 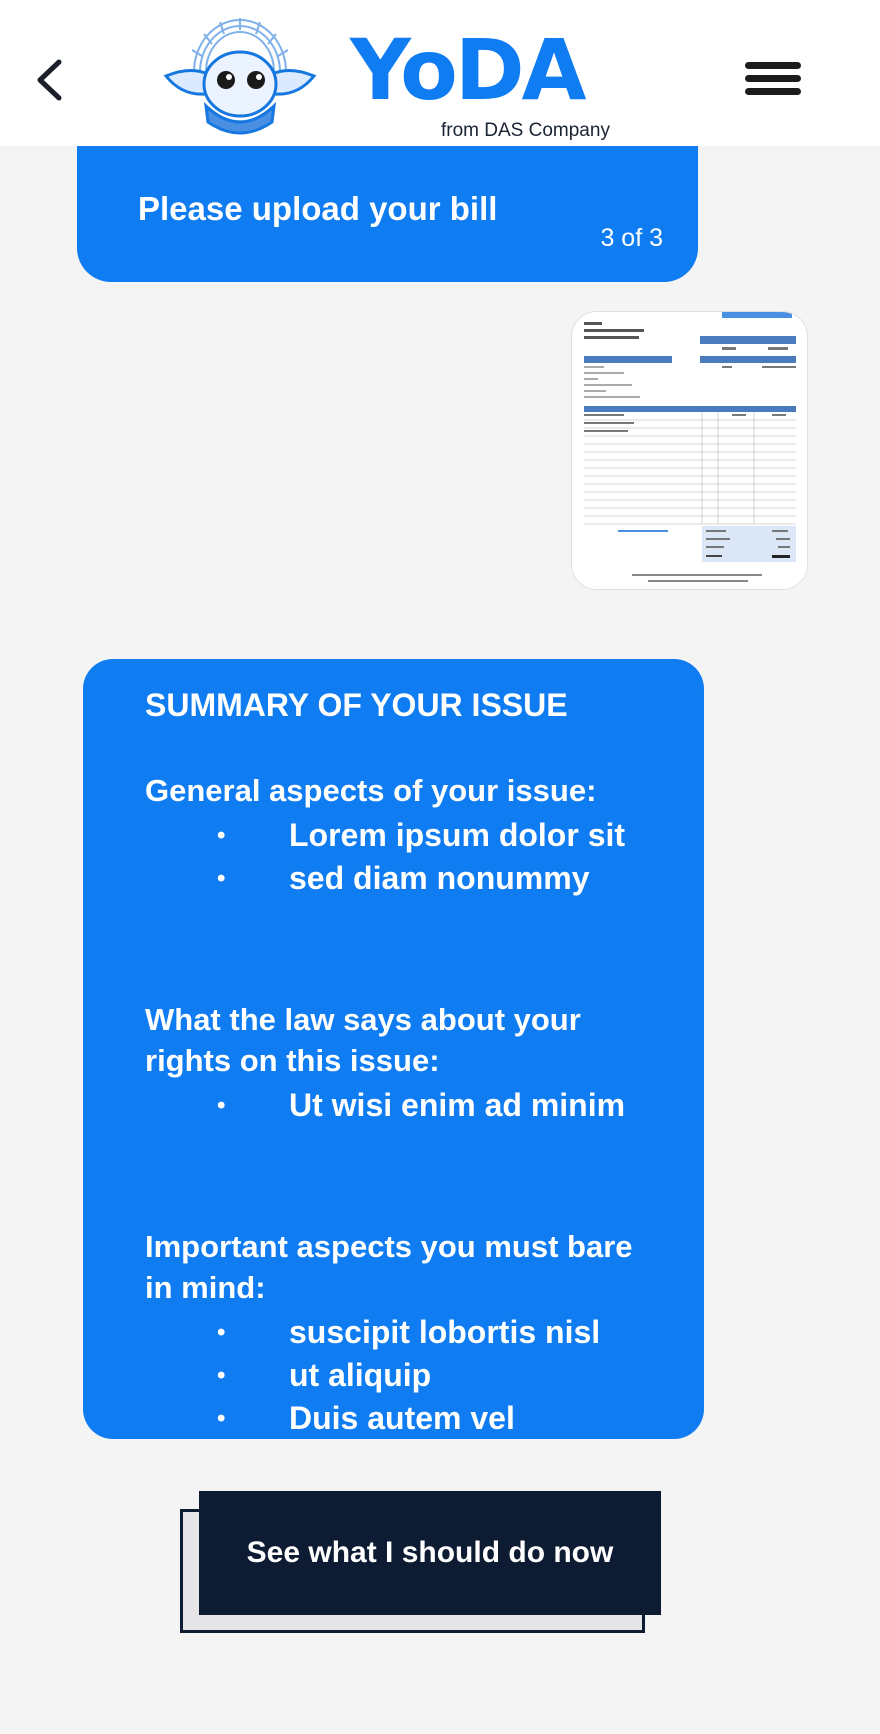 I want to click on section-title: Important aspects you must bare in mind:, so click(x=389, y=1267).